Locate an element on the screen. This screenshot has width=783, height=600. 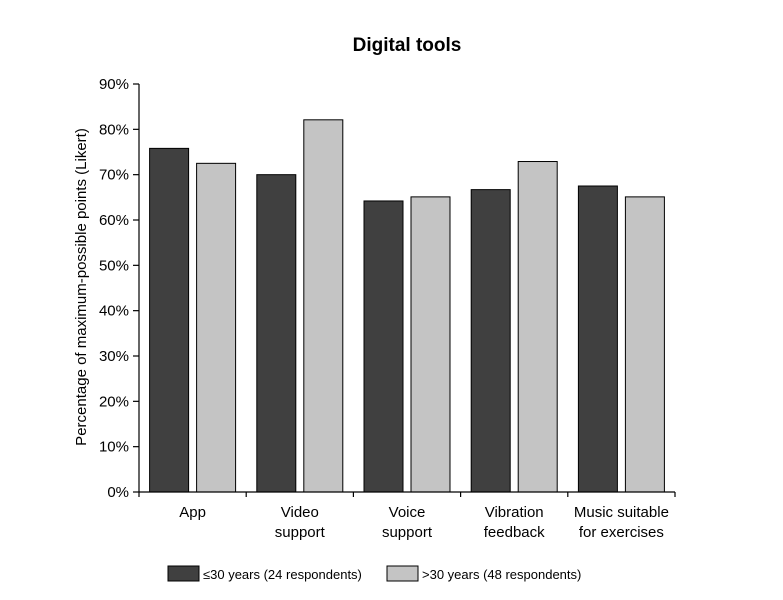
legend-label-2: >30 years (48 respondents) is located at coordinates (501, 574).